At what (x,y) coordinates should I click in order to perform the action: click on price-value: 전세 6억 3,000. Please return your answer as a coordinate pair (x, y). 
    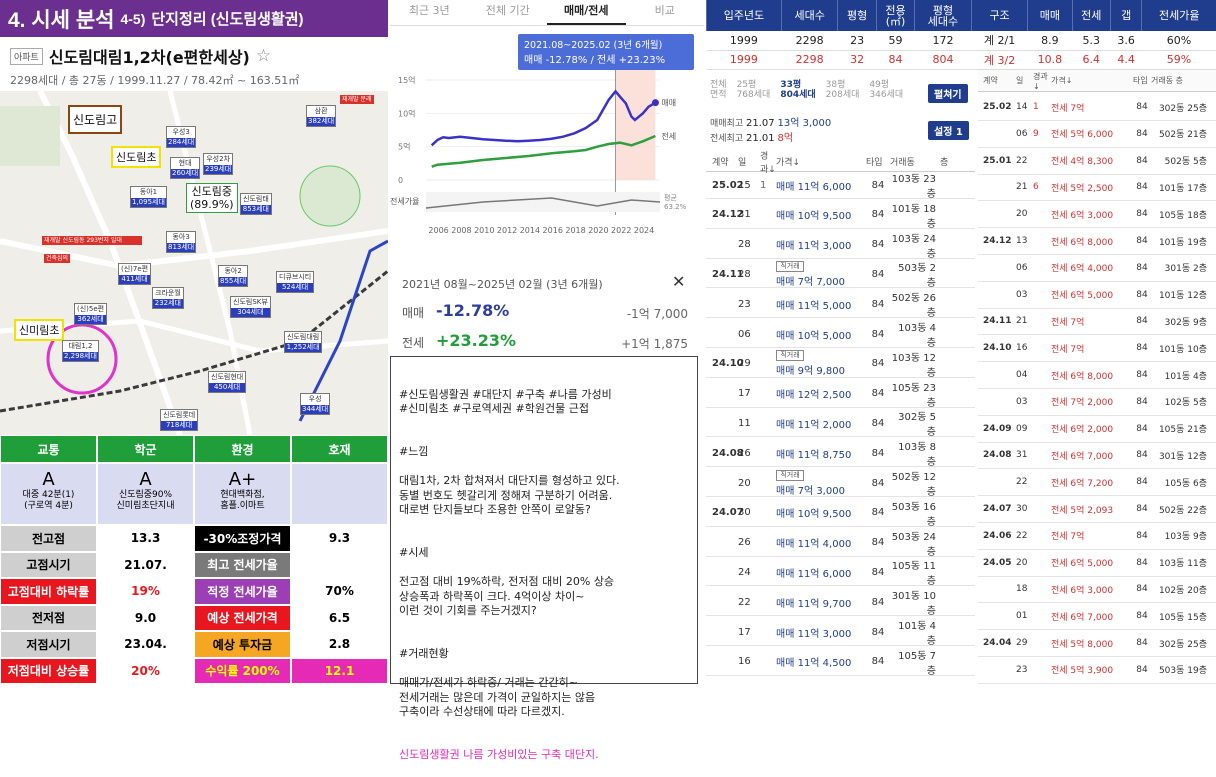
    Looking at the image, I should click on (1092, 589).